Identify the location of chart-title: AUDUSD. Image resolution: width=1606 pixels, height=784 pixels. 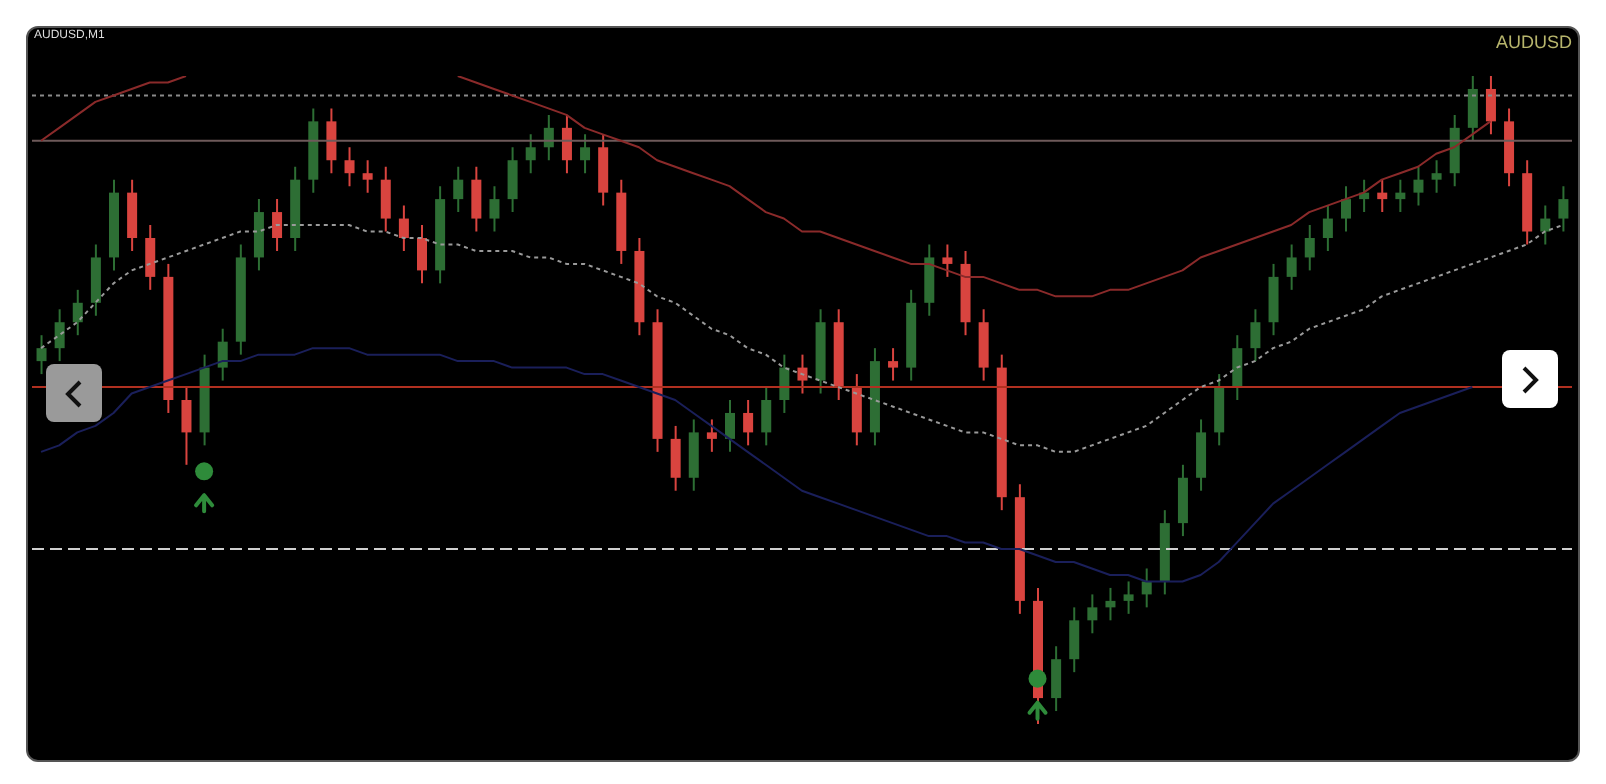
(1533, 42).